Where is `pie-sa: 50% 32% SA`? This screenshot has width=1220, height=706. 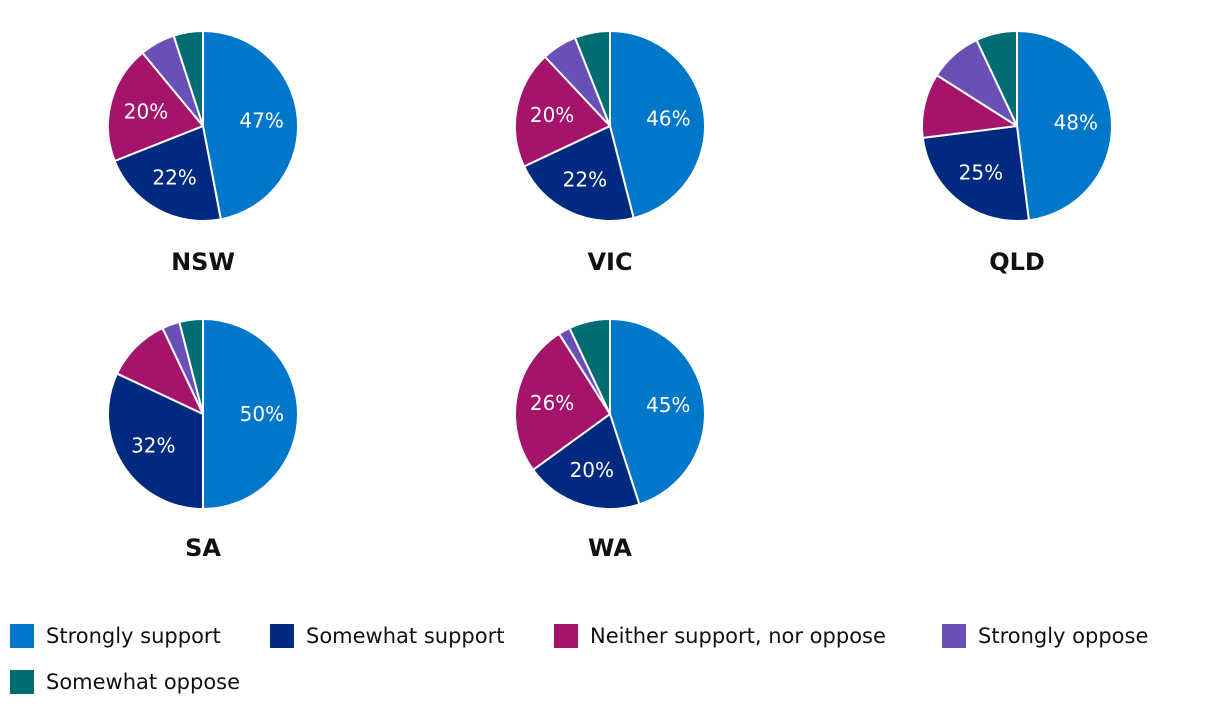
pie-sa: 50% 32% SA is located at coordinates (203, 439).